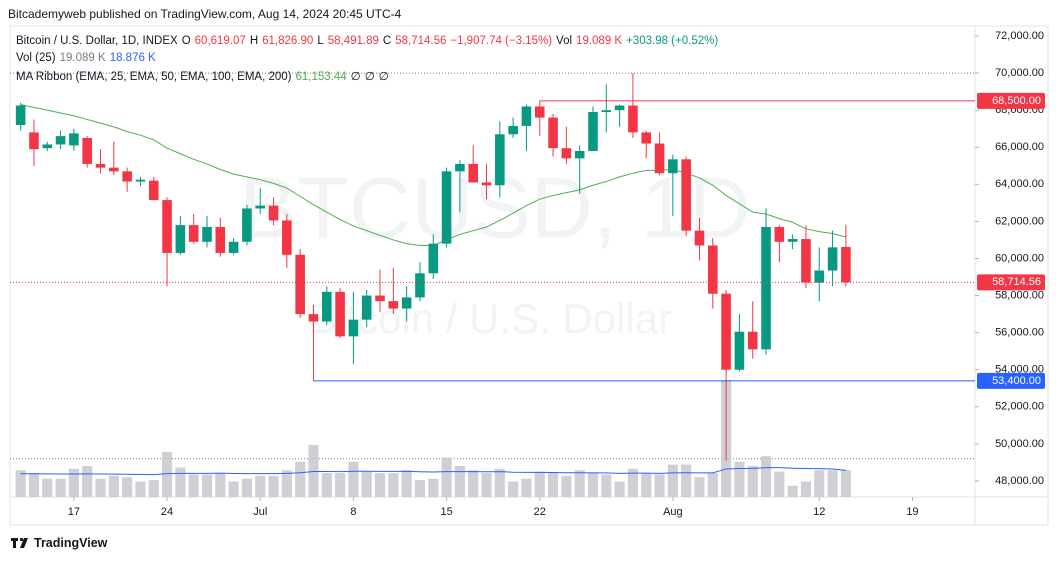 The width and height of the screenshot is (1060, 561). Describe the element at coordinates (421, 41) in the screenshot. I see `close: 58,714.56` at that location.